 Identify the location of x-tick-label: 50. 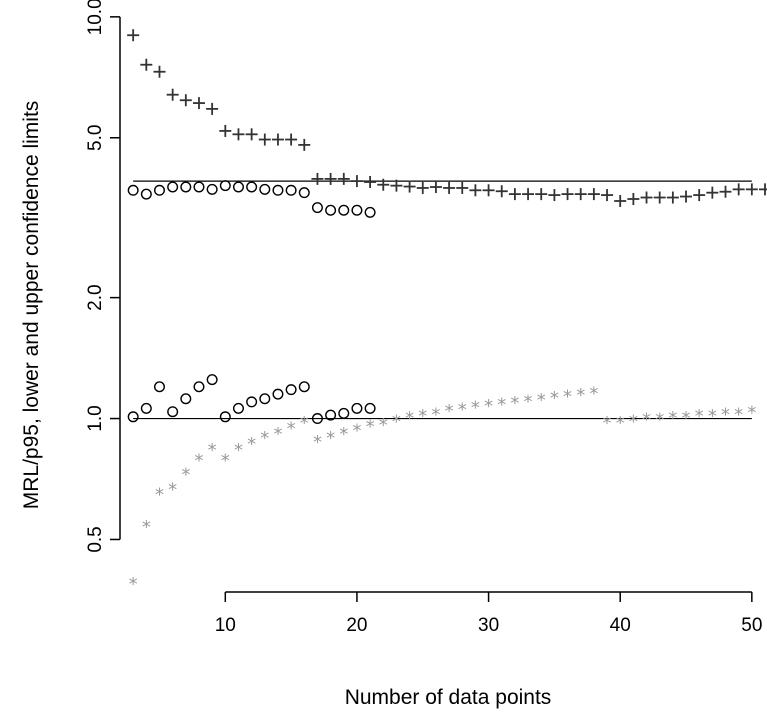
(751, 625).